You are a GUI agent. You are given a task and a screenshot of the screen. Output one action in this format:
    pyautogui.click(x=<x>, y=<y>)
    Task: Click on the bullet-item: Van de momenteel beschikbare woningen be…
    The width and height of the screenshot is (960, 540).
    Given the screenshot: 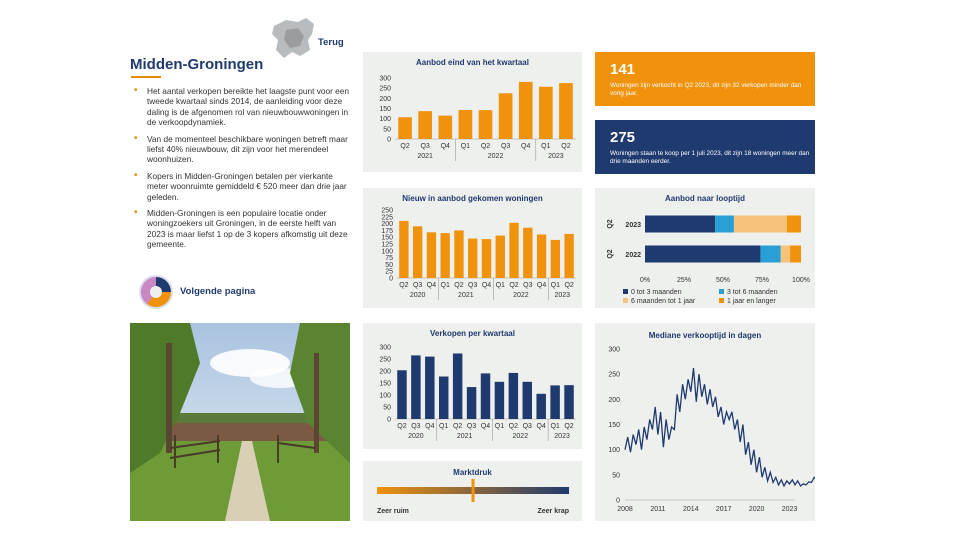 What is the action you would take?
    pyautogui.click(x=243, y=149)
    